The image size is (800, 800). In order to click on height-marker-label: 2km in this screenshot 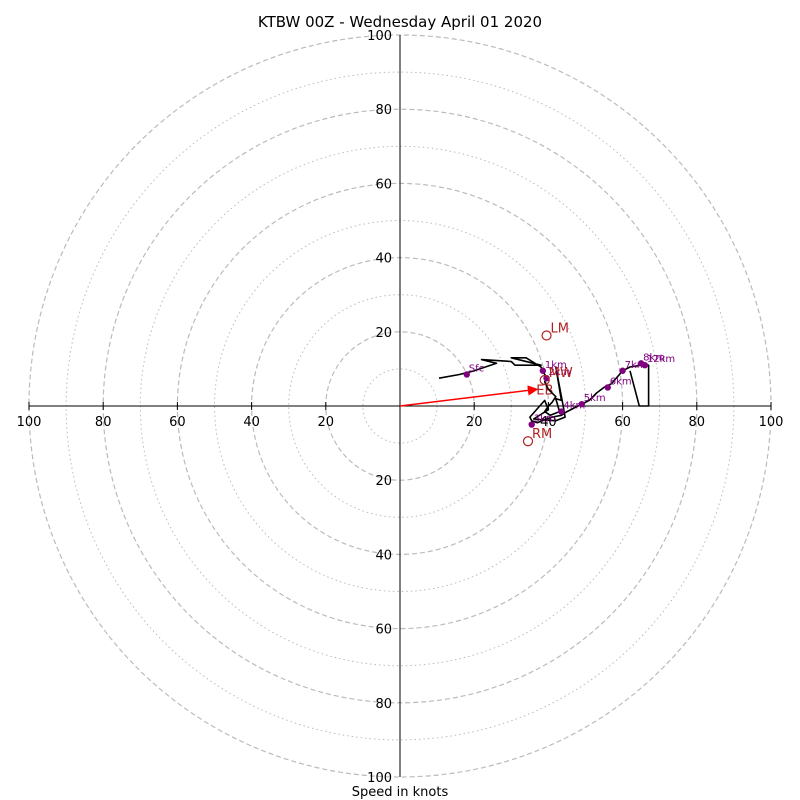, I will do `click(560, 372)`.